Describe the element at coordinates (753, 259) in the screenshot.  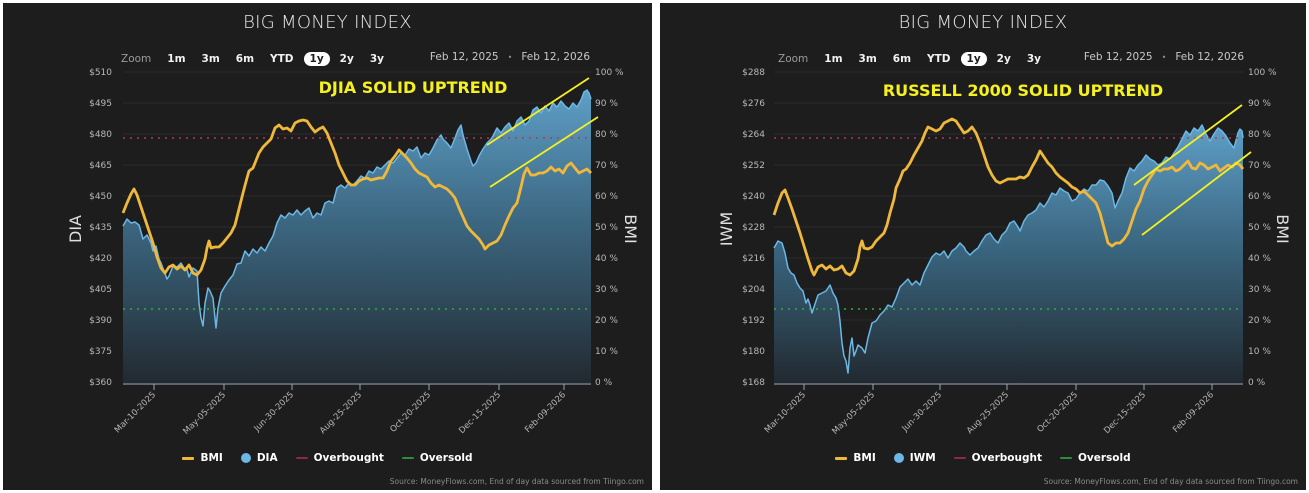
I see `svg-text: $216` at that location.